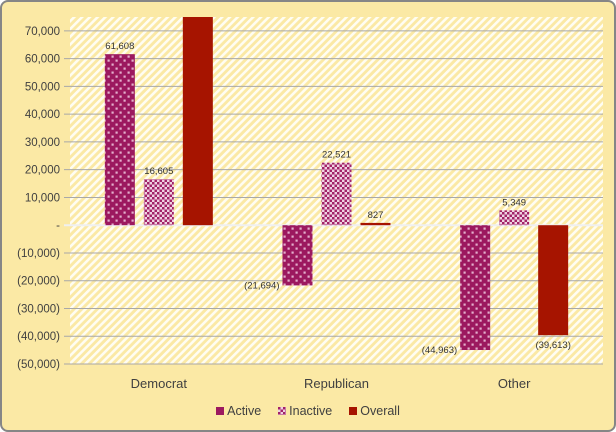  Describe the element at coordinates (159, 383) in the screenshot. I see `category-label-democrat: Democrat` at that location.